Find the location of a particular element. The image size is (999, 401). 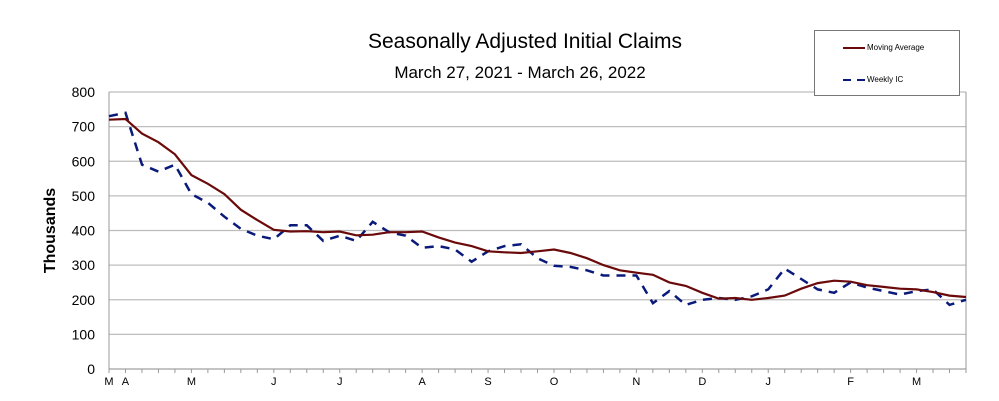

y-tick-label: 300 is located at coordinates (84, 265).